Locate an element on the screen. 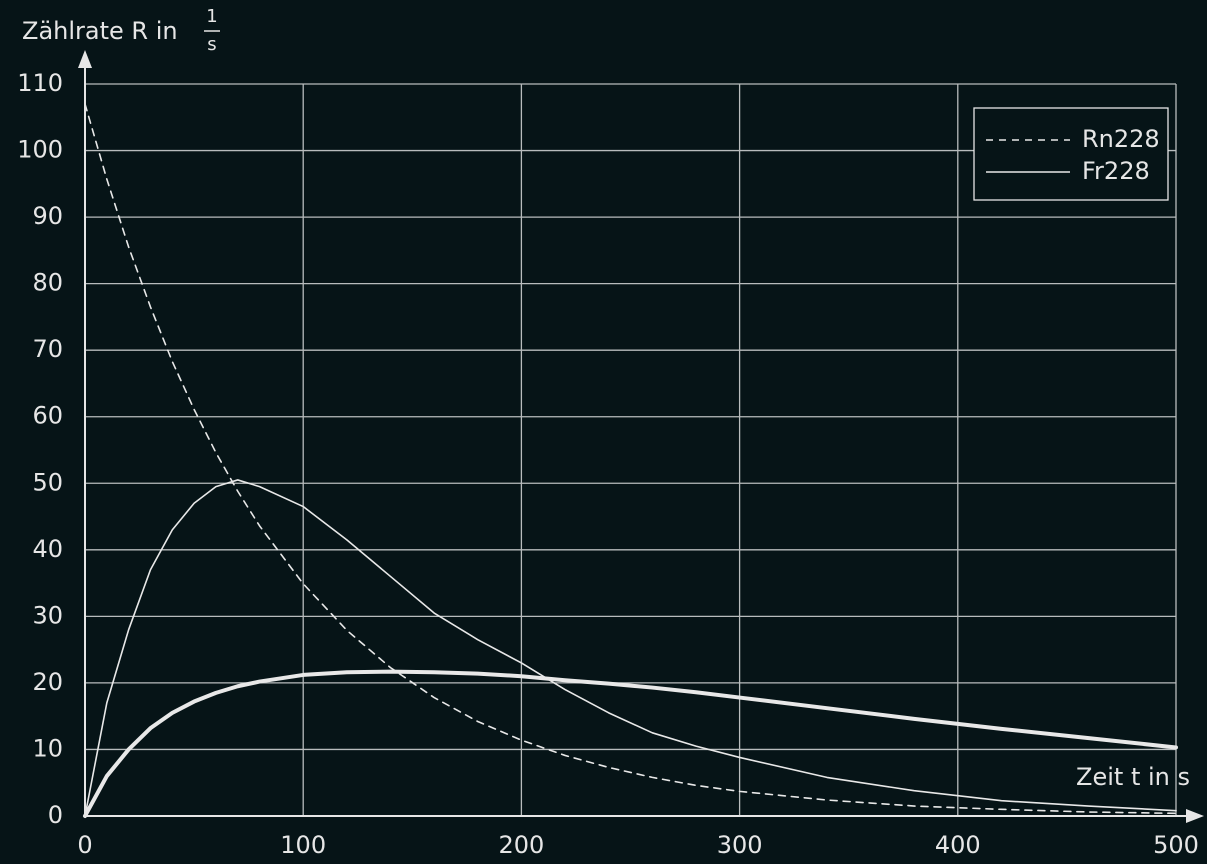 The width and height of the screenshot is (1207, 864). y-tick-label: 70 is located at coordinates (47, 349).